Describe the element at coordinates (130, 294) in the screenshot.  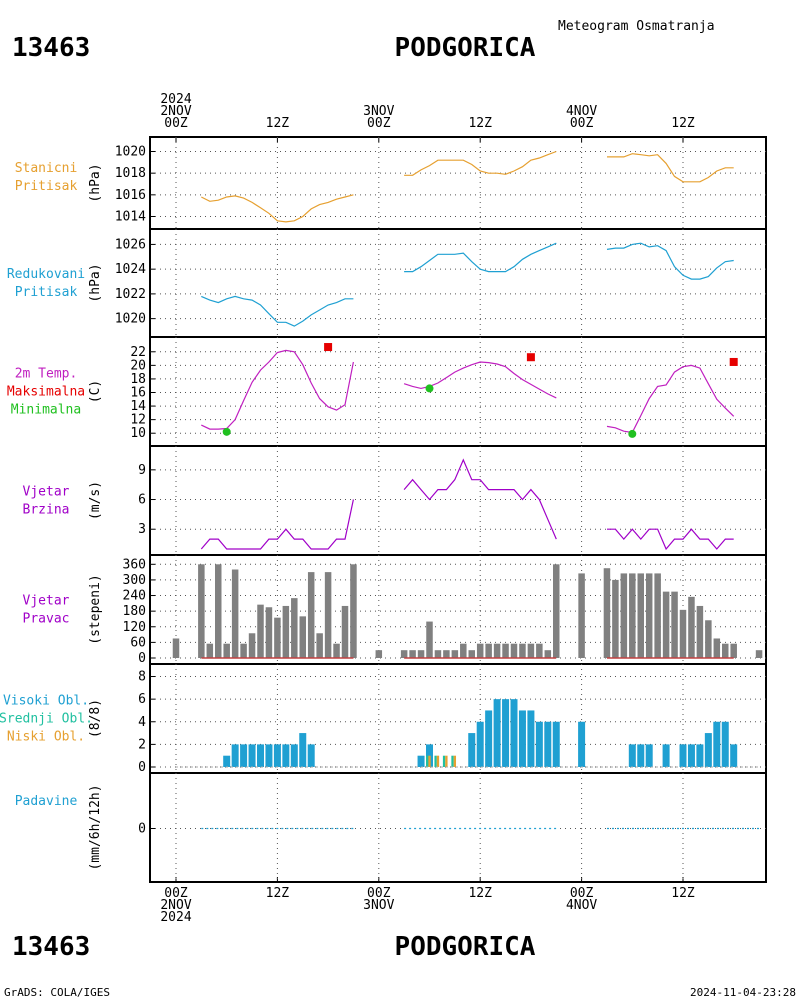
I see `y-tick-label: 1022` at that location.